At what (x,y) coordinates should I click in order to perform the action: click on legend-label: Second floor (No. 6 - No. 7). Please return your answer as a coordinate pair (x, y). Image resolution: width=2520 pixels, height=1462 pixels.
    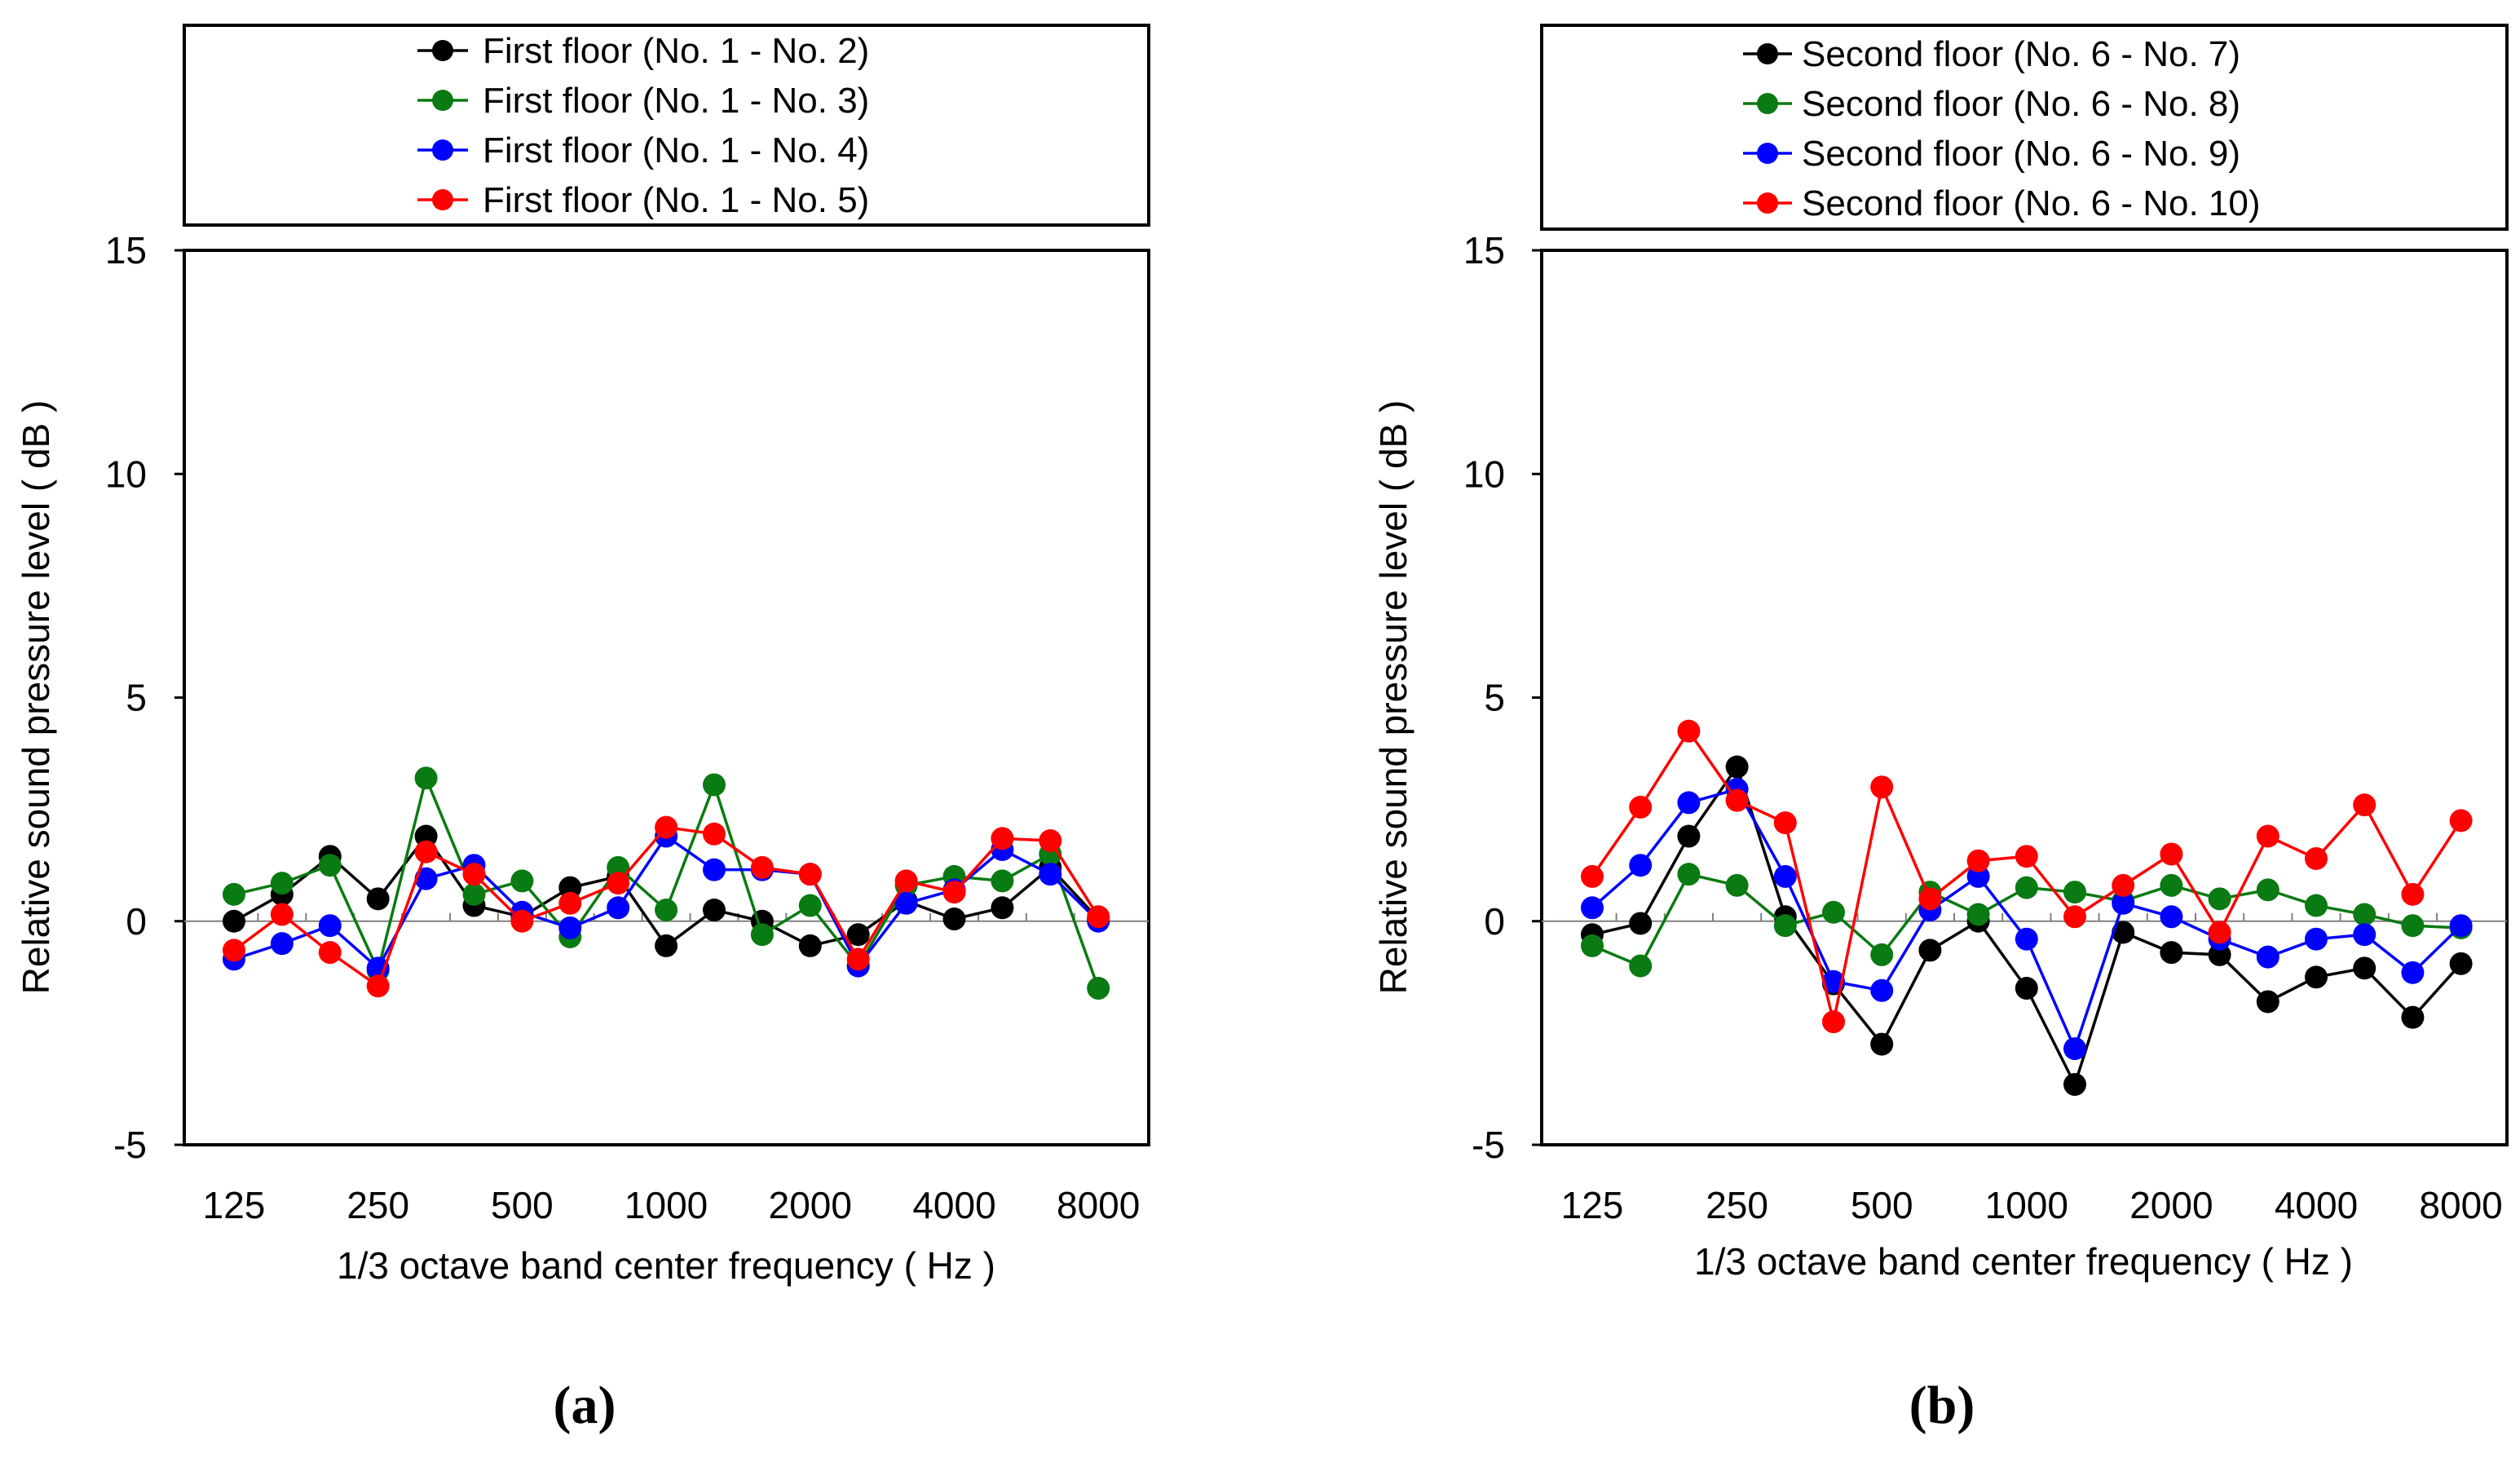
    Looking at the image, I should click on (2021, 54).